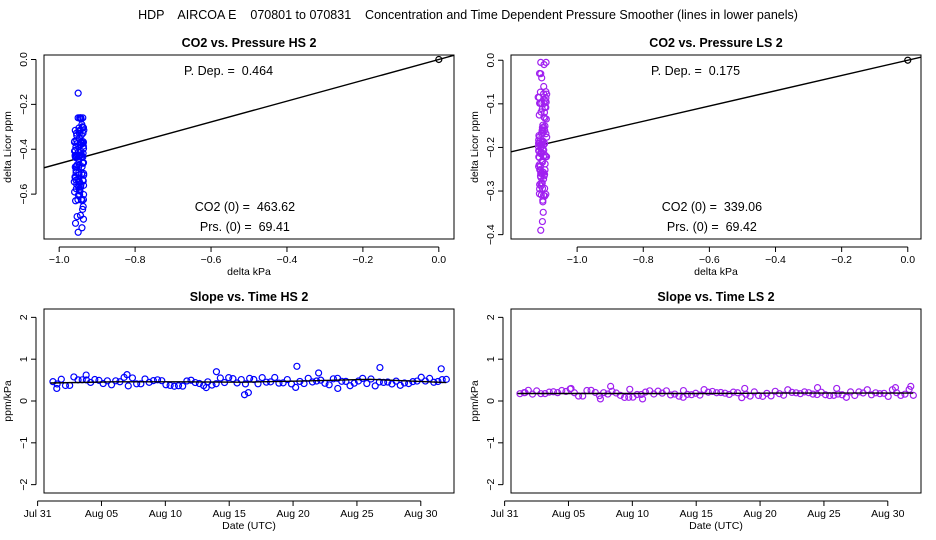 The height and width of the screenshot is (540, 936). Describe the element at coordinates (577, 260) in the screenshot. I see `x-tick-label: −1.0` at that location.